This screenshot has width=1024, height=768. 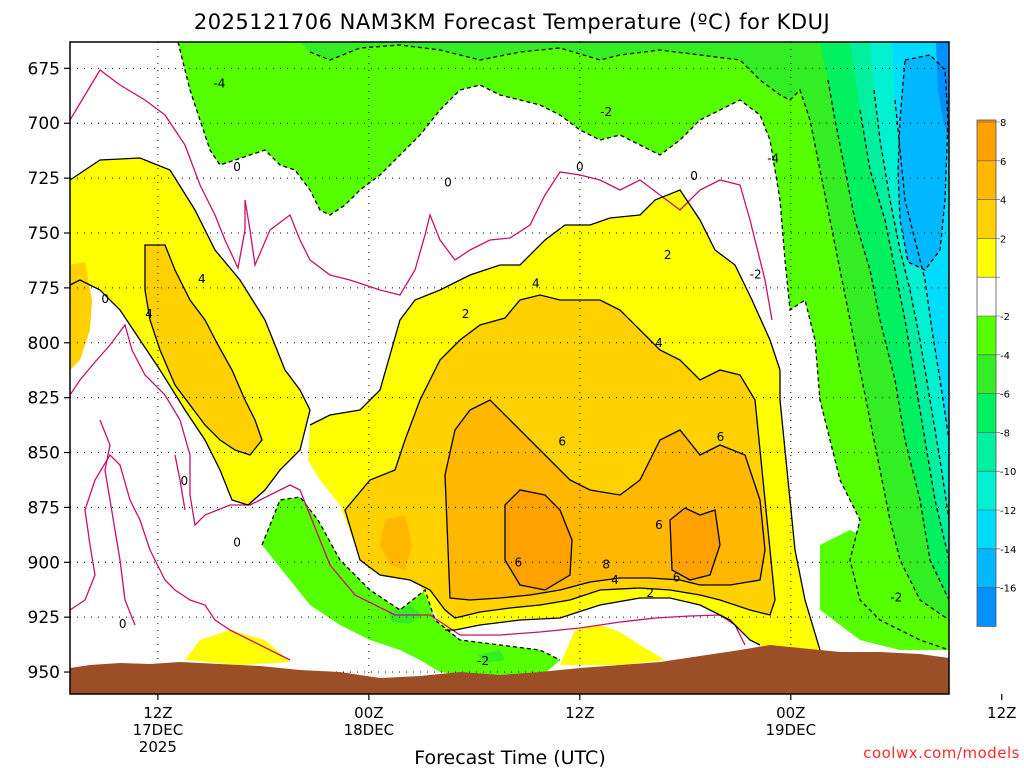 I want to click on contour-plus6-main, so click(x=605, y=500).